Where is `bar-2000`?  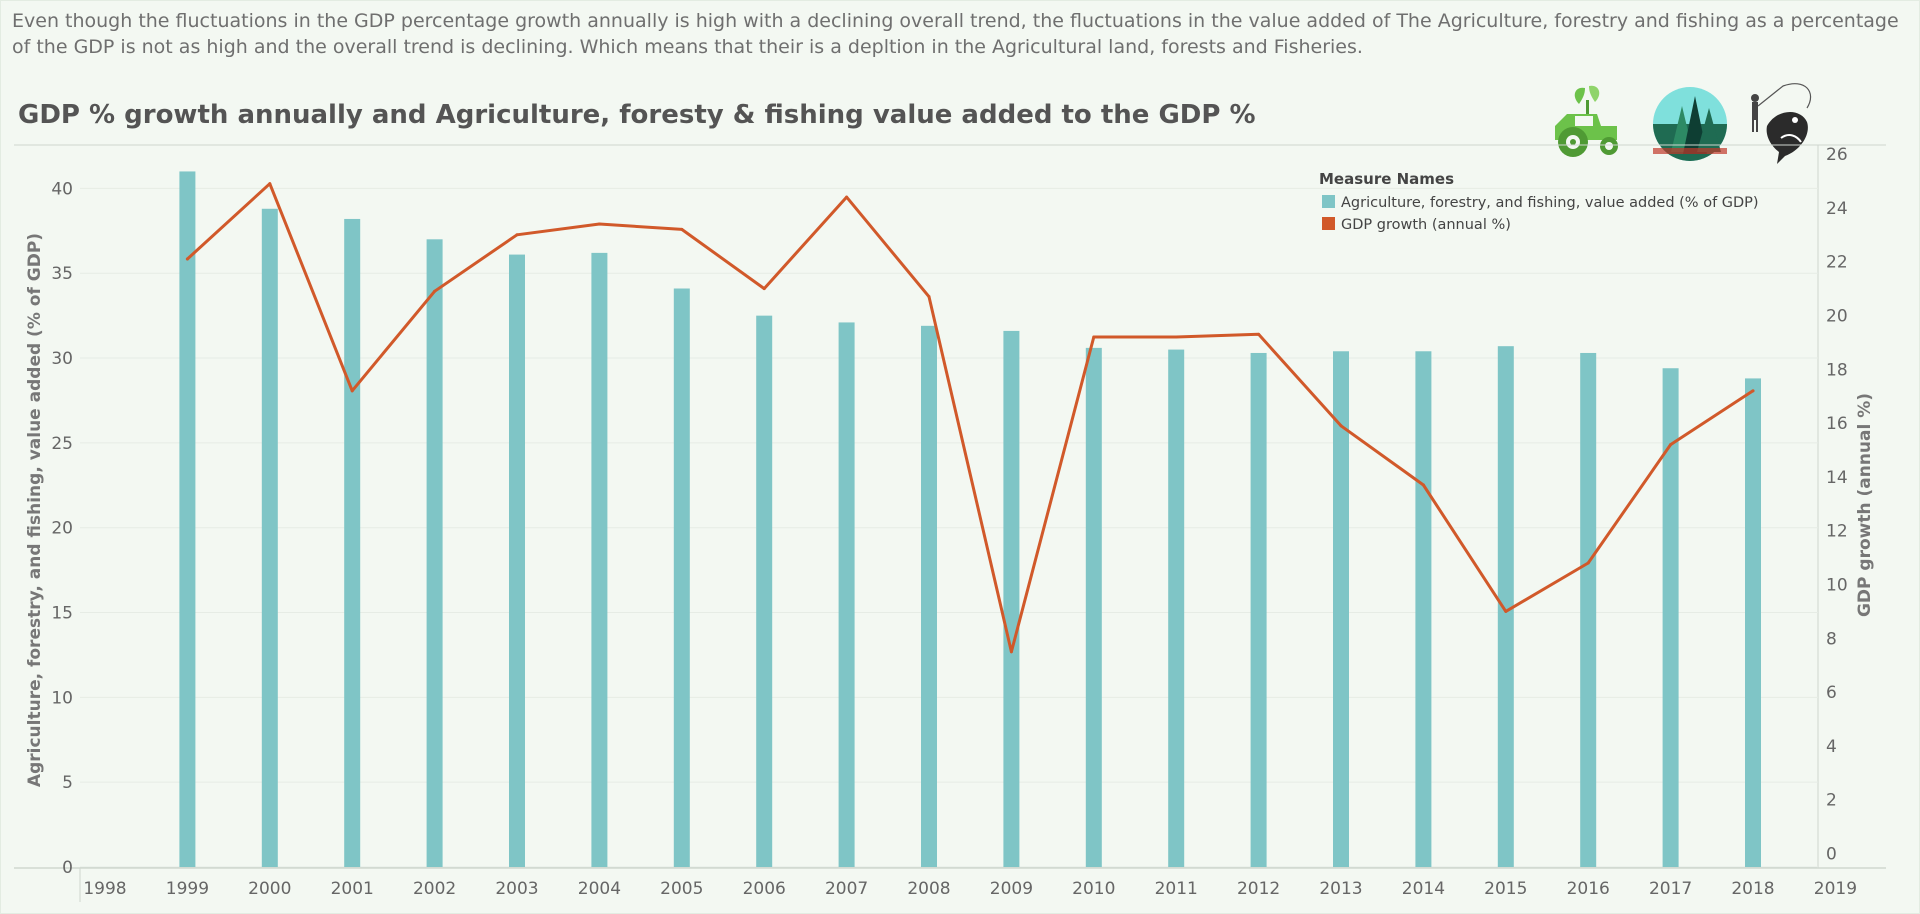
bar-2000 is located at coordinates (269, 537).